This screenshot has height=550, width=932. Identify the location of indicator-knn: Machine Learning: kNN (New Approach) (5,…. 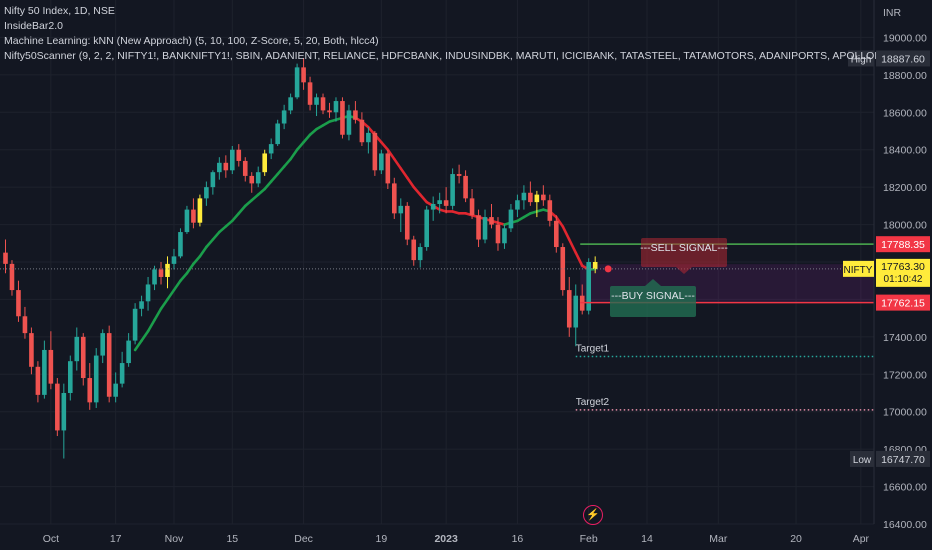
(191, 41).